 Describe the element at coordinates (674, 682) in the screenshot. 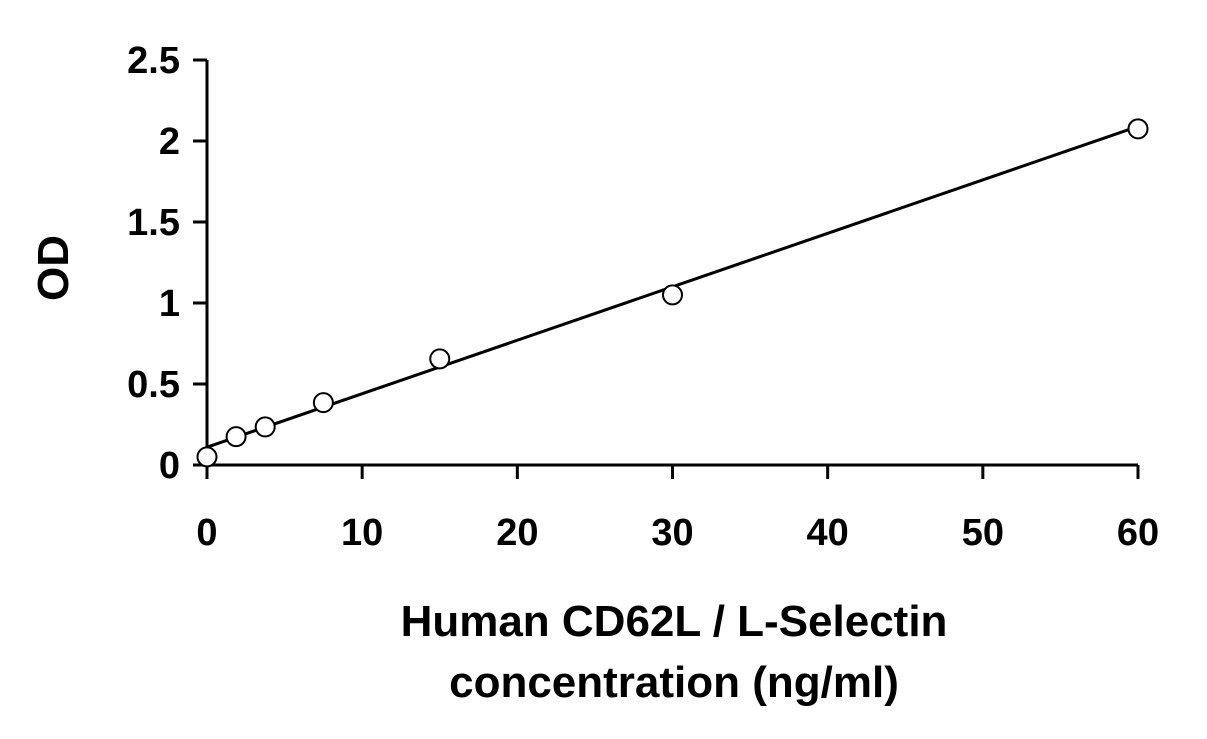

I see `x-axis-title-line-2: concentration (ng/ml)` at that location.